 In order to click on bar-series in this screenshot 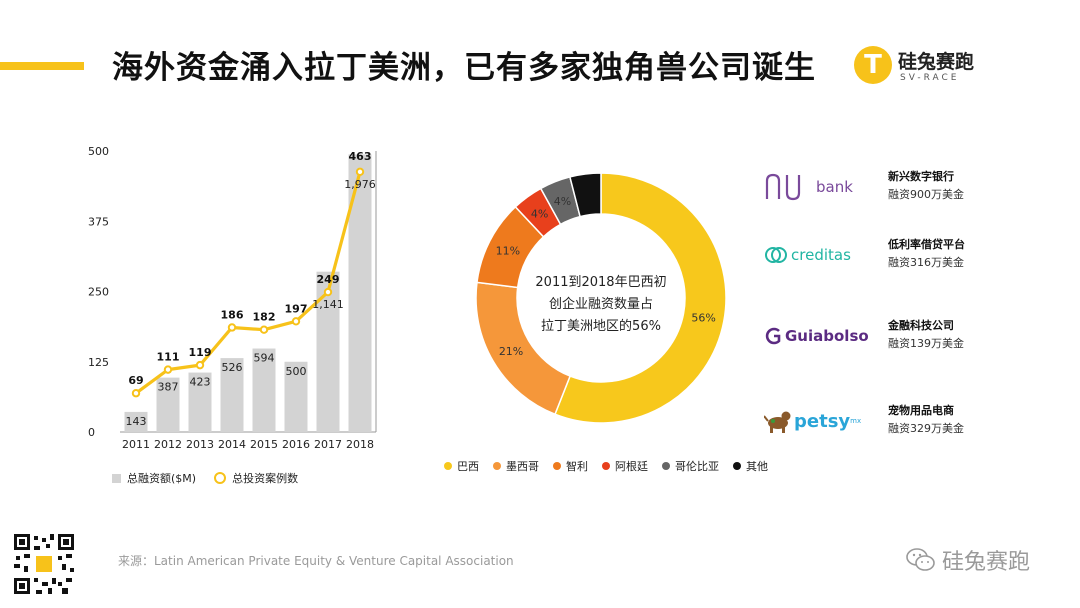, I will do `click(248, 293)`.